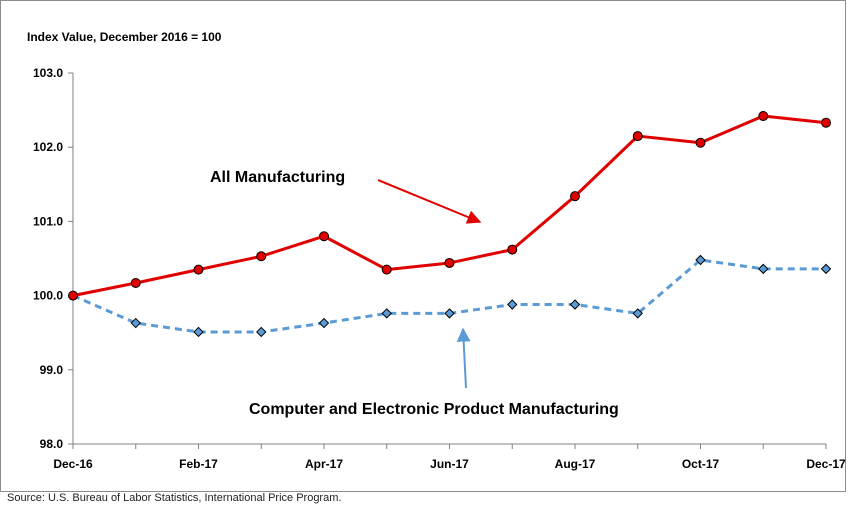 The image size is (848, 506). Describe the element at coordinates (701, 464) in the screenshot. I see `x-tick-label: Oct-17` at that location.